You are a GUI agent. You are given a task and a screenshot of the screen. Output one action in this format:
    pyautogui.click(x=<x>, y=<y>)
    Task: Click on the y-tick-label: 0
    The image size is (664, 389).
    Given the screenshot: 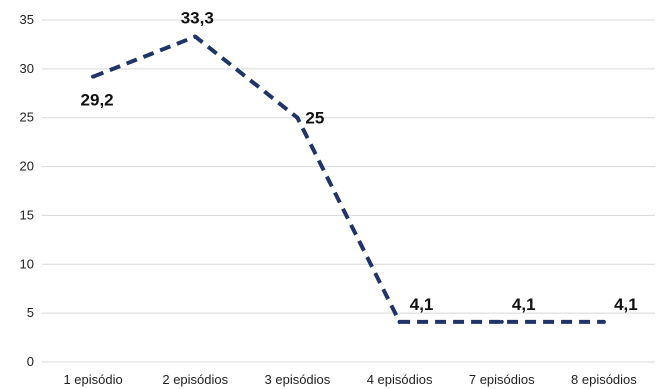 What is the action you would take?
    pyautogui.click(x=30, y=361)
    